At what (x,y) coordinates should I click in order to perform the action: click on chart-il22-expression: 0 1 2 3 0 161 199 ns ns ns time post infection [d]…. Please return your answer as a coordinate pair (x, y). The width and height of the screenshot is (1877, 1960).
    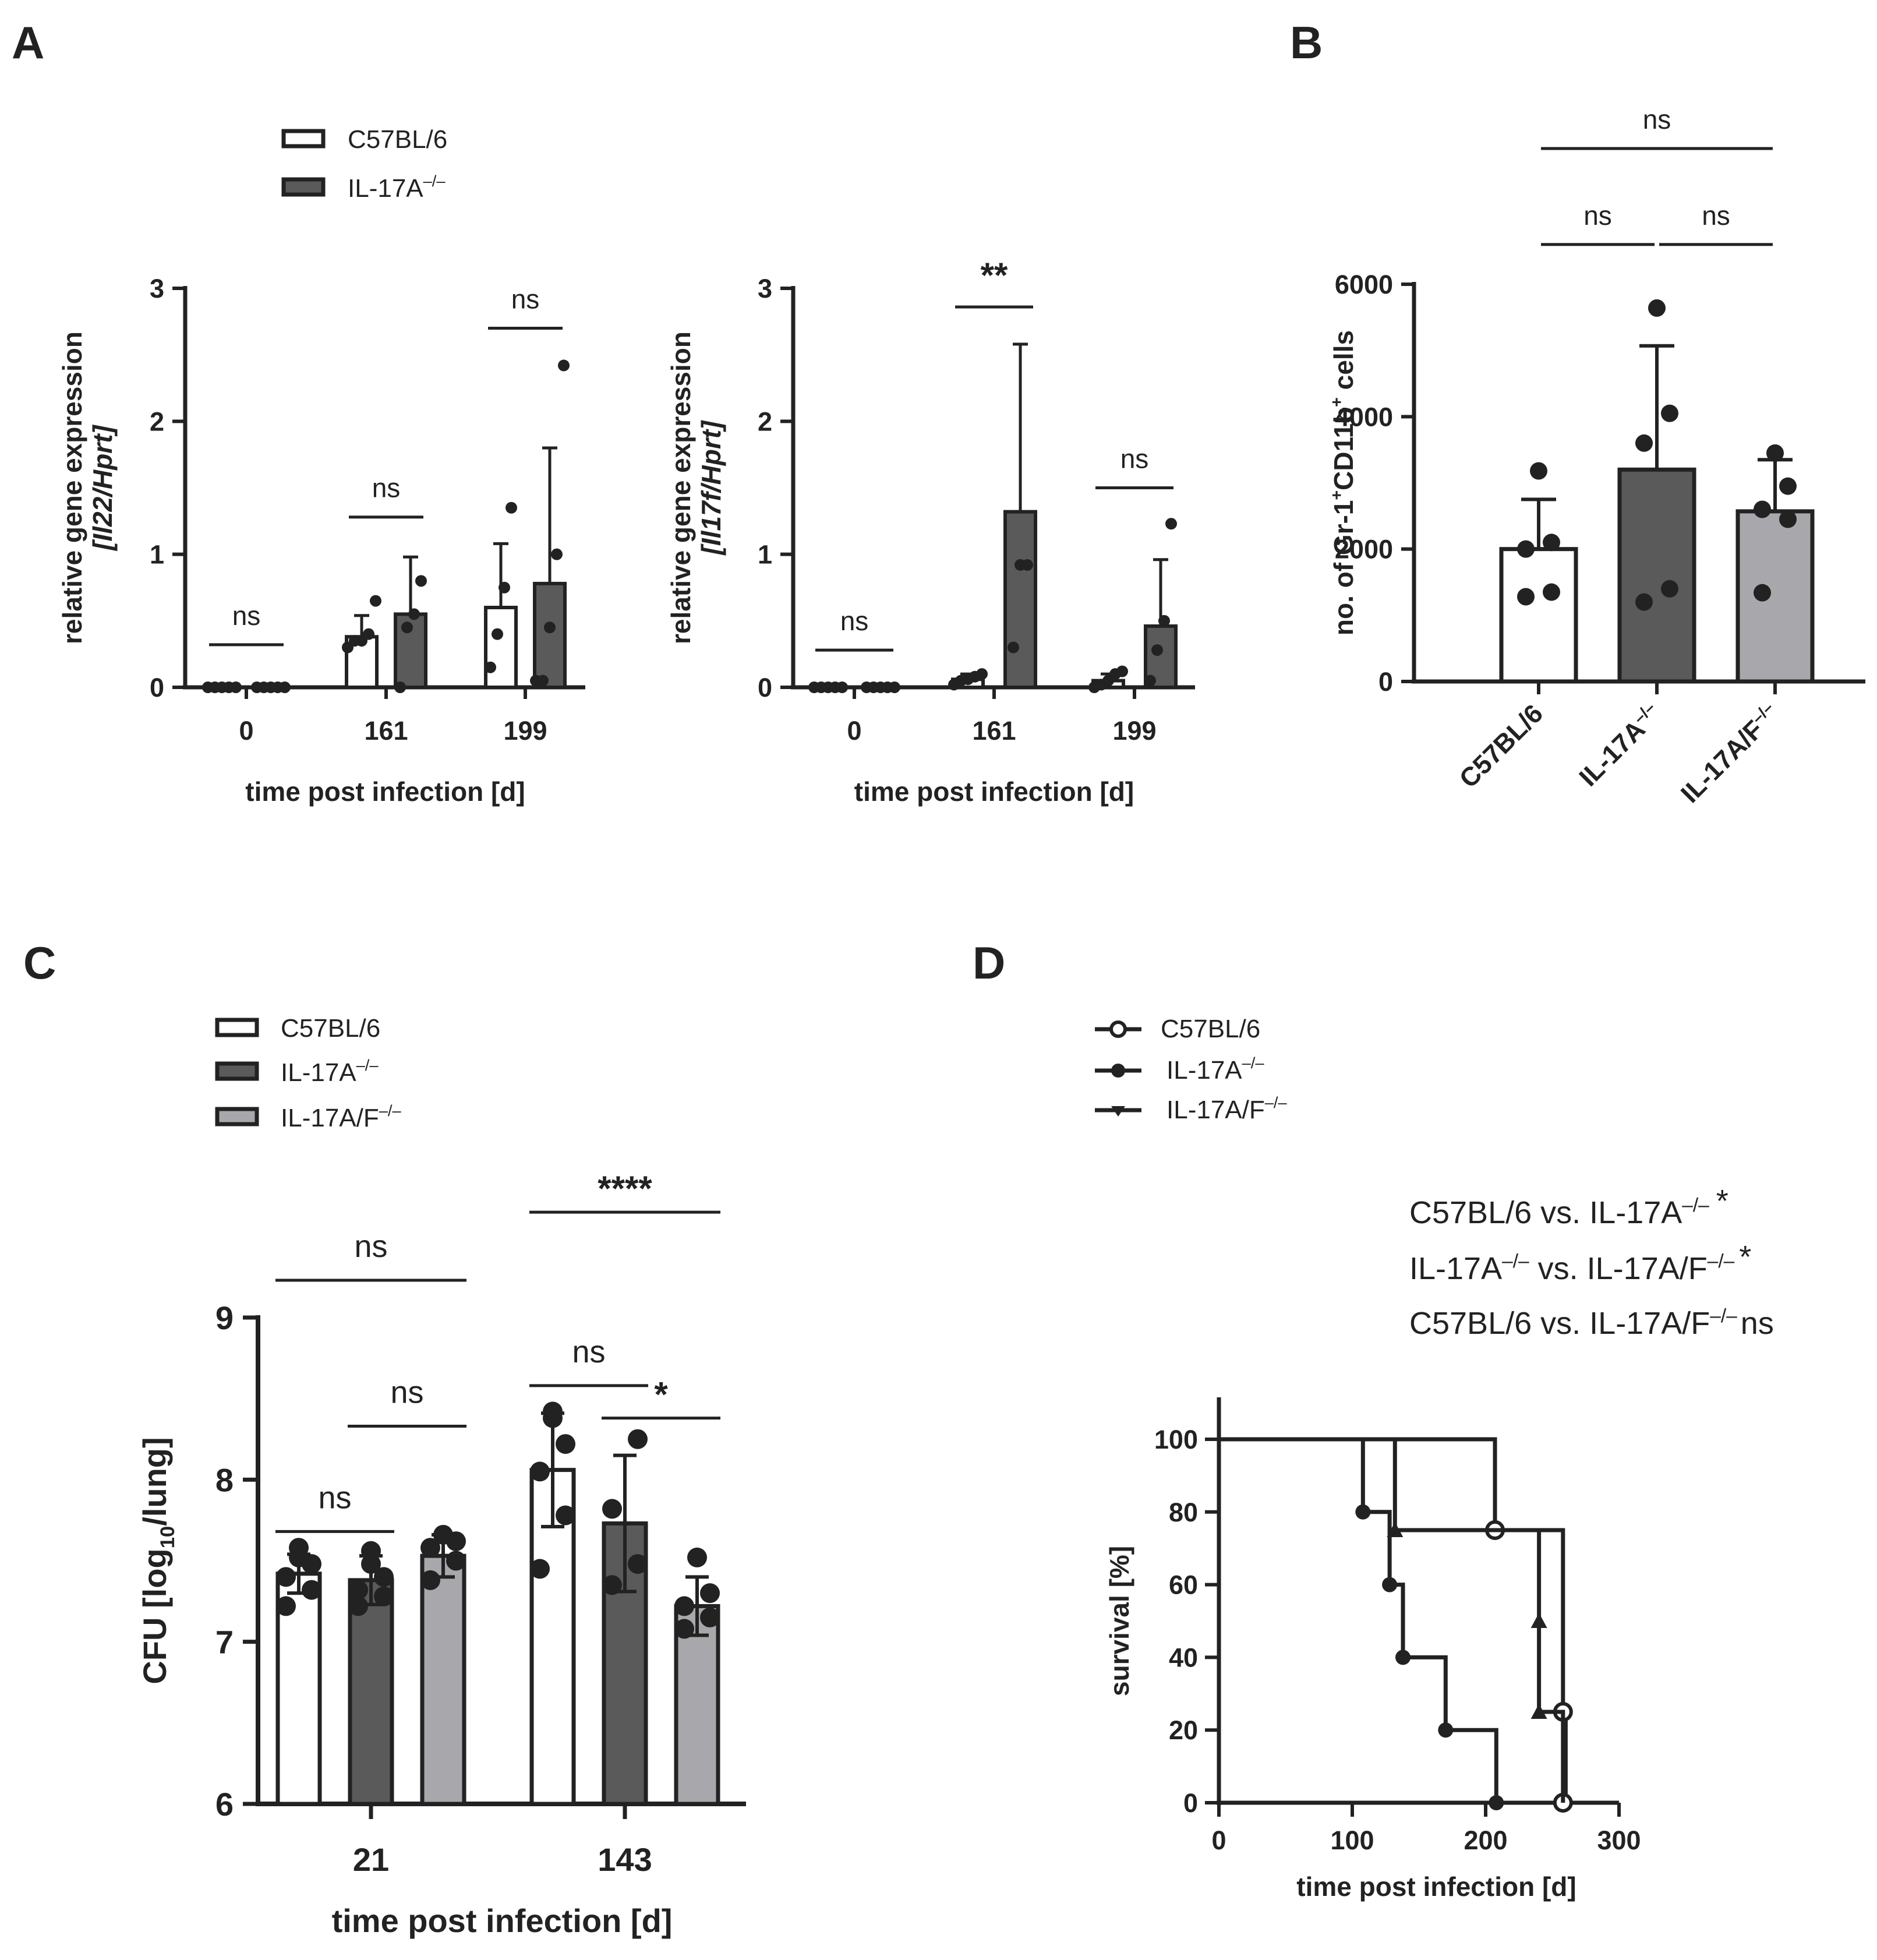
    Looking at the image, I should click on (321, 540).